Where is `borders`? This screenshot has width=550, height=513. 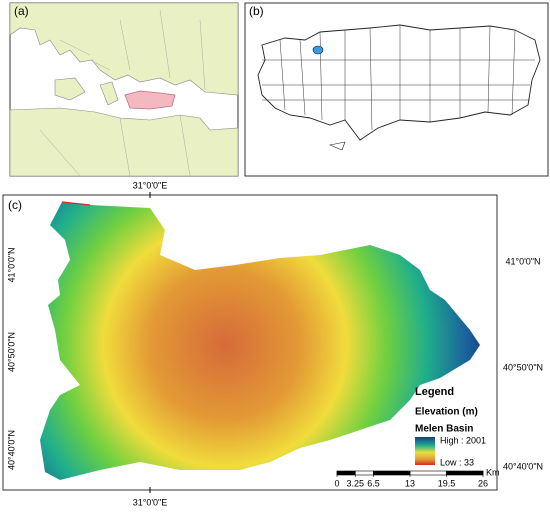 borders is located at coordinates (122, 93).